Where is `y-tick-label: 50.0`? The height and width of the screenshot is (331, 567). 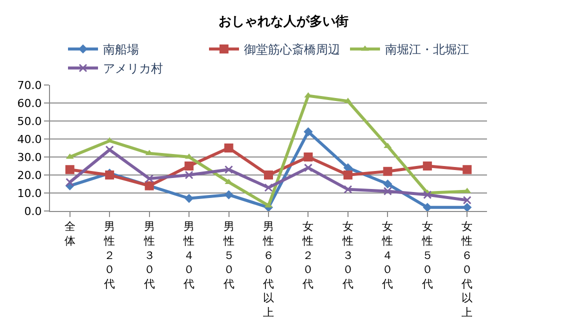 y-tick-label: 50.0 is located at coordinates (29, 121).